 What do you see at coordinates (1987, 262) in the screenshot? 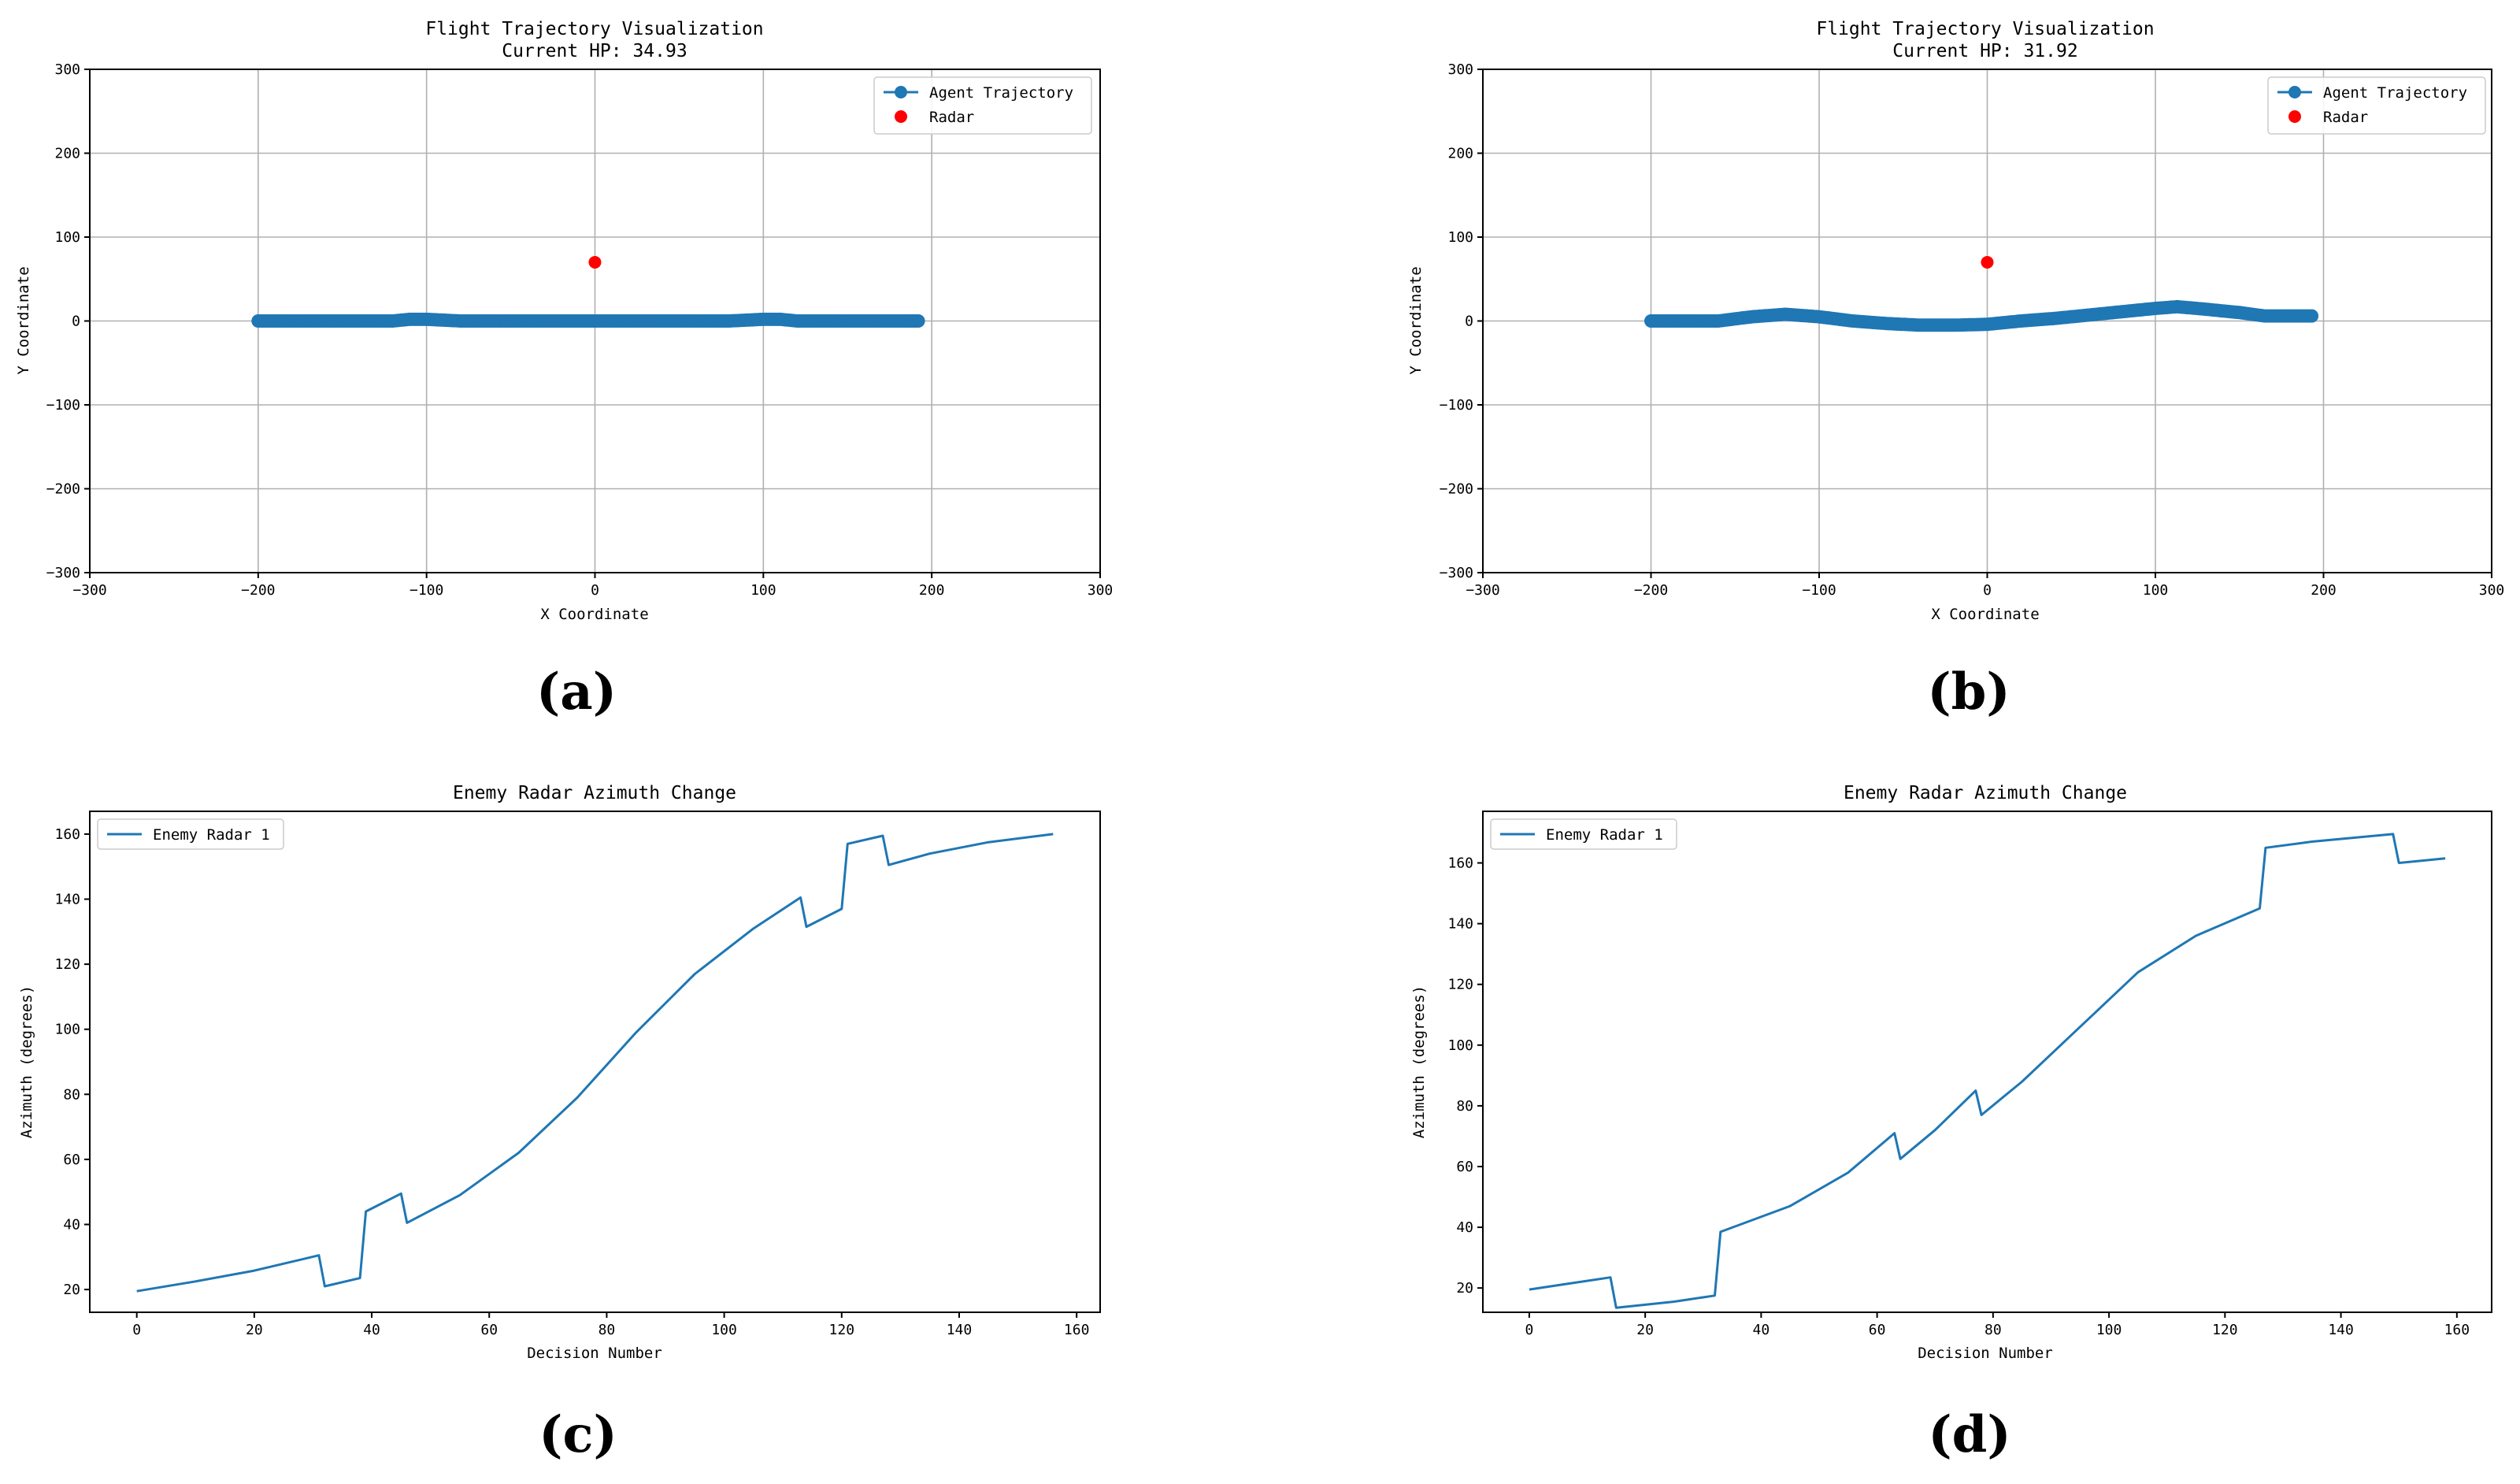
I see `radar-point` at bounding box center [1987, 262].